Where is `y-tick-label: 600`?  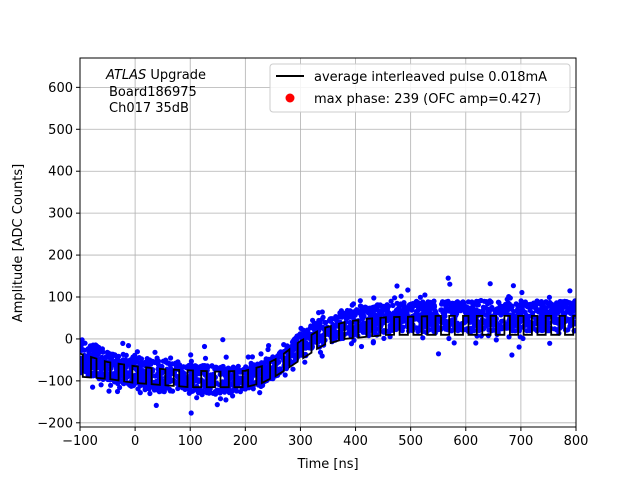
y-tick-label: 600 is located at coordinates (60, 88).